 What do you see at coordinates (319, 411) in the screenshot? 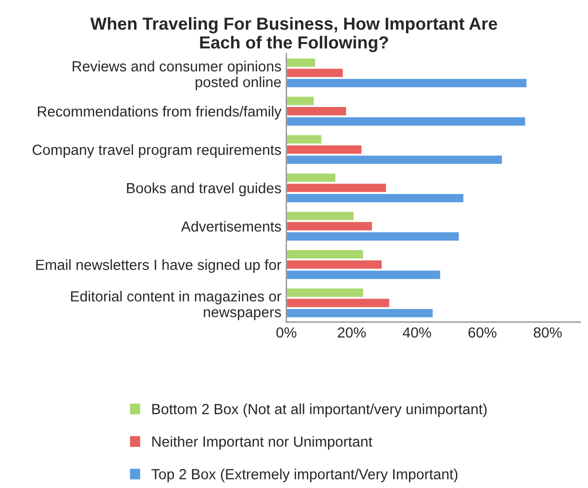
I see `legend-label: Bottom 2 Box (Not at all important/very unimportant)` at bounding box center [319, 411].